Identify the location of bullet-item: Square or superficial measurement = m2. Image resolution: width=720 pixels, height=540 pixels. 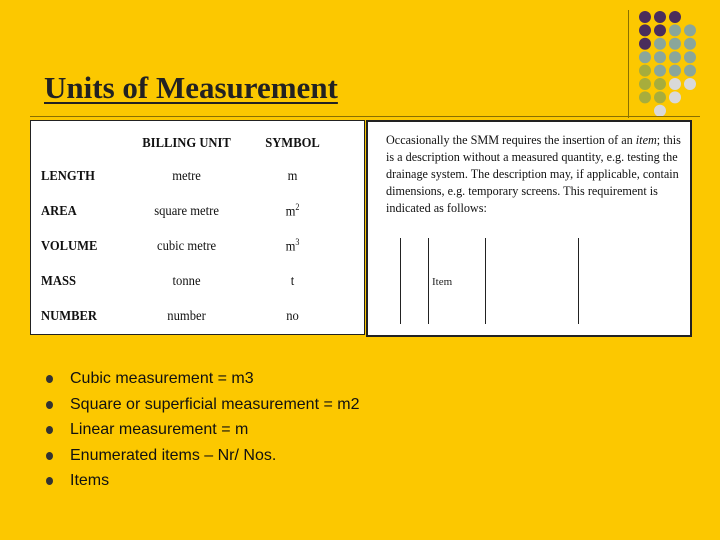
(201, 405).